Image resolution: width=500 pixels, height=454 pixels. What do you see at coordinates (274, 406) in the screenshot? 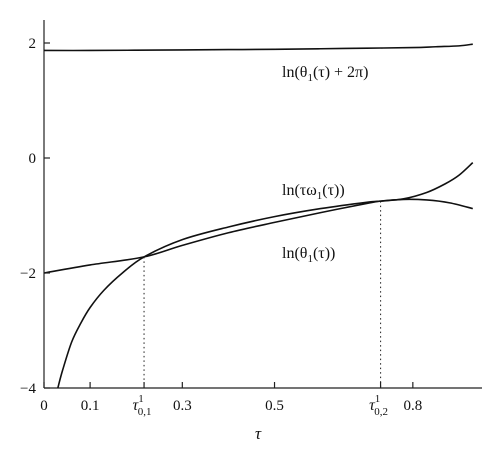
I see `x-tick-label: 0.5` at bounding box center [274, 406].